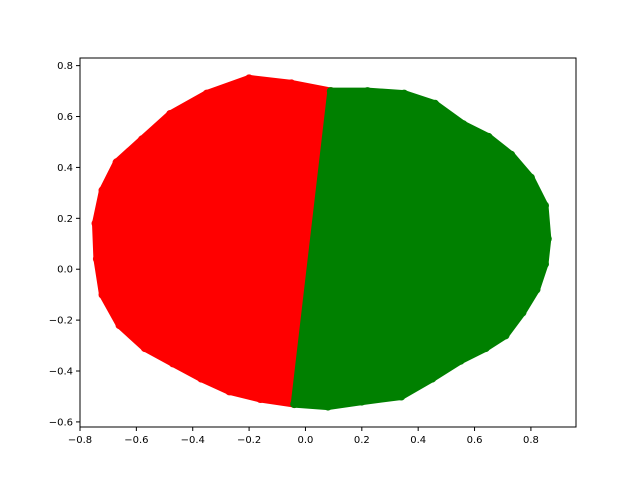 The width and height of the screenshot is (640, 480). I want to click on x-tick-label: 0.6, so click(475, 440).